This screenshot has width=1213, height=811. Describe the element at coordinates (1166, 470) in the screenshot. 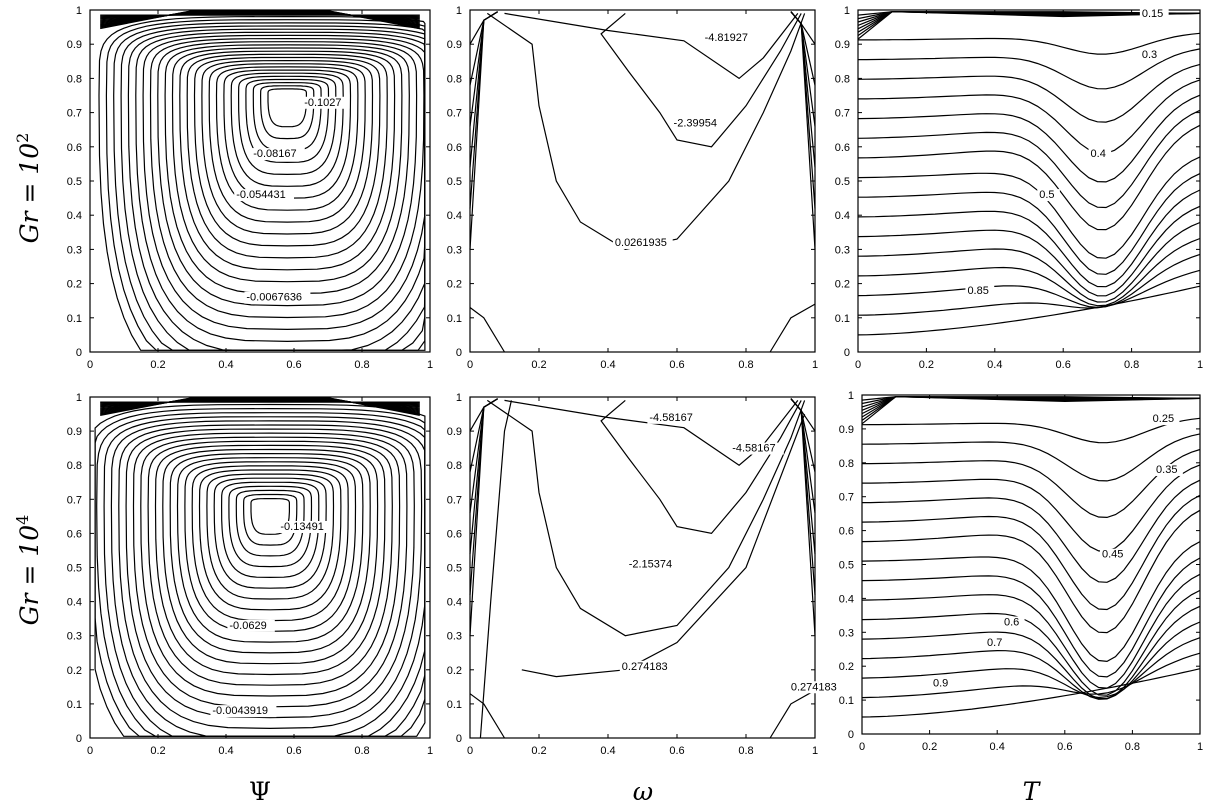

I see `contour-label: 0.35` at that location.